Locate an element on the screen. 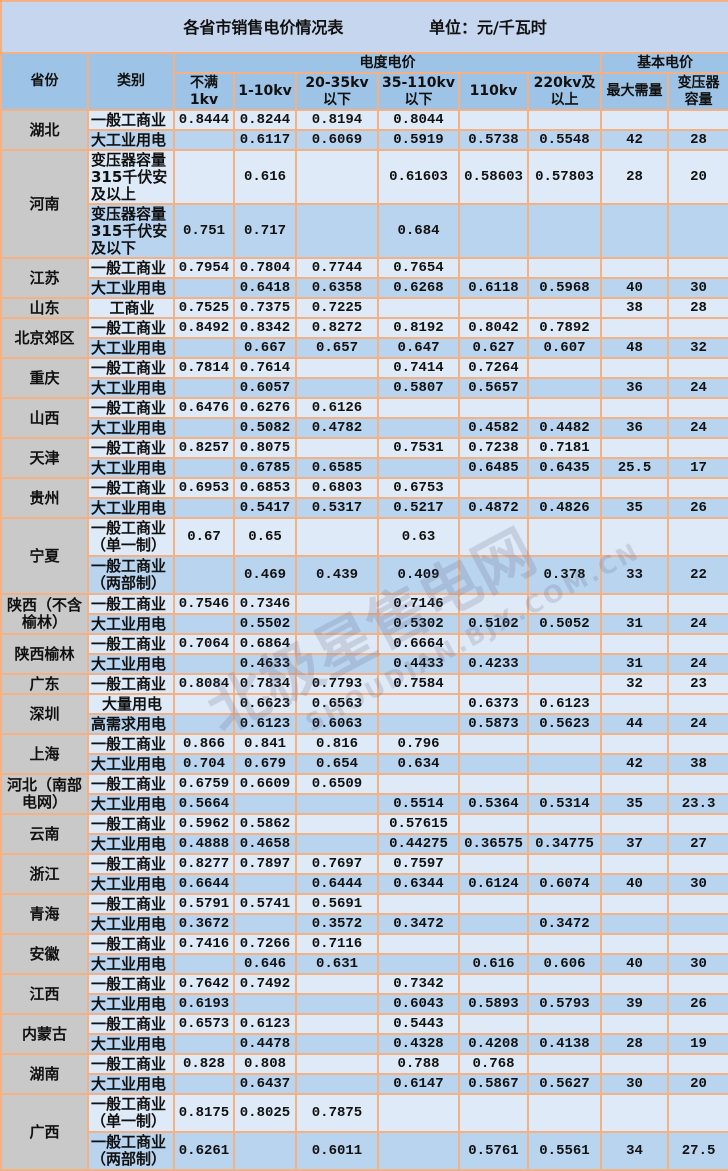 The width and height of the screenshot is (728, 1171). price-cell: 0.657 is located at coordinates (337, 348).